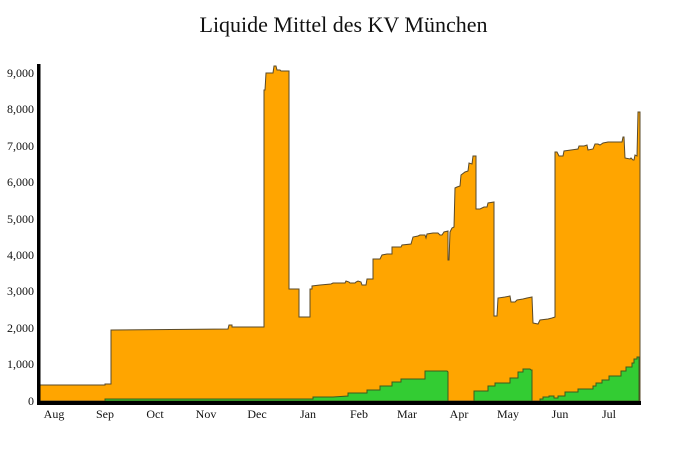 Image resolution: width=687 pixels, height=449 pixels. I want to click on y-tick-0: 0, so click(31, 401).